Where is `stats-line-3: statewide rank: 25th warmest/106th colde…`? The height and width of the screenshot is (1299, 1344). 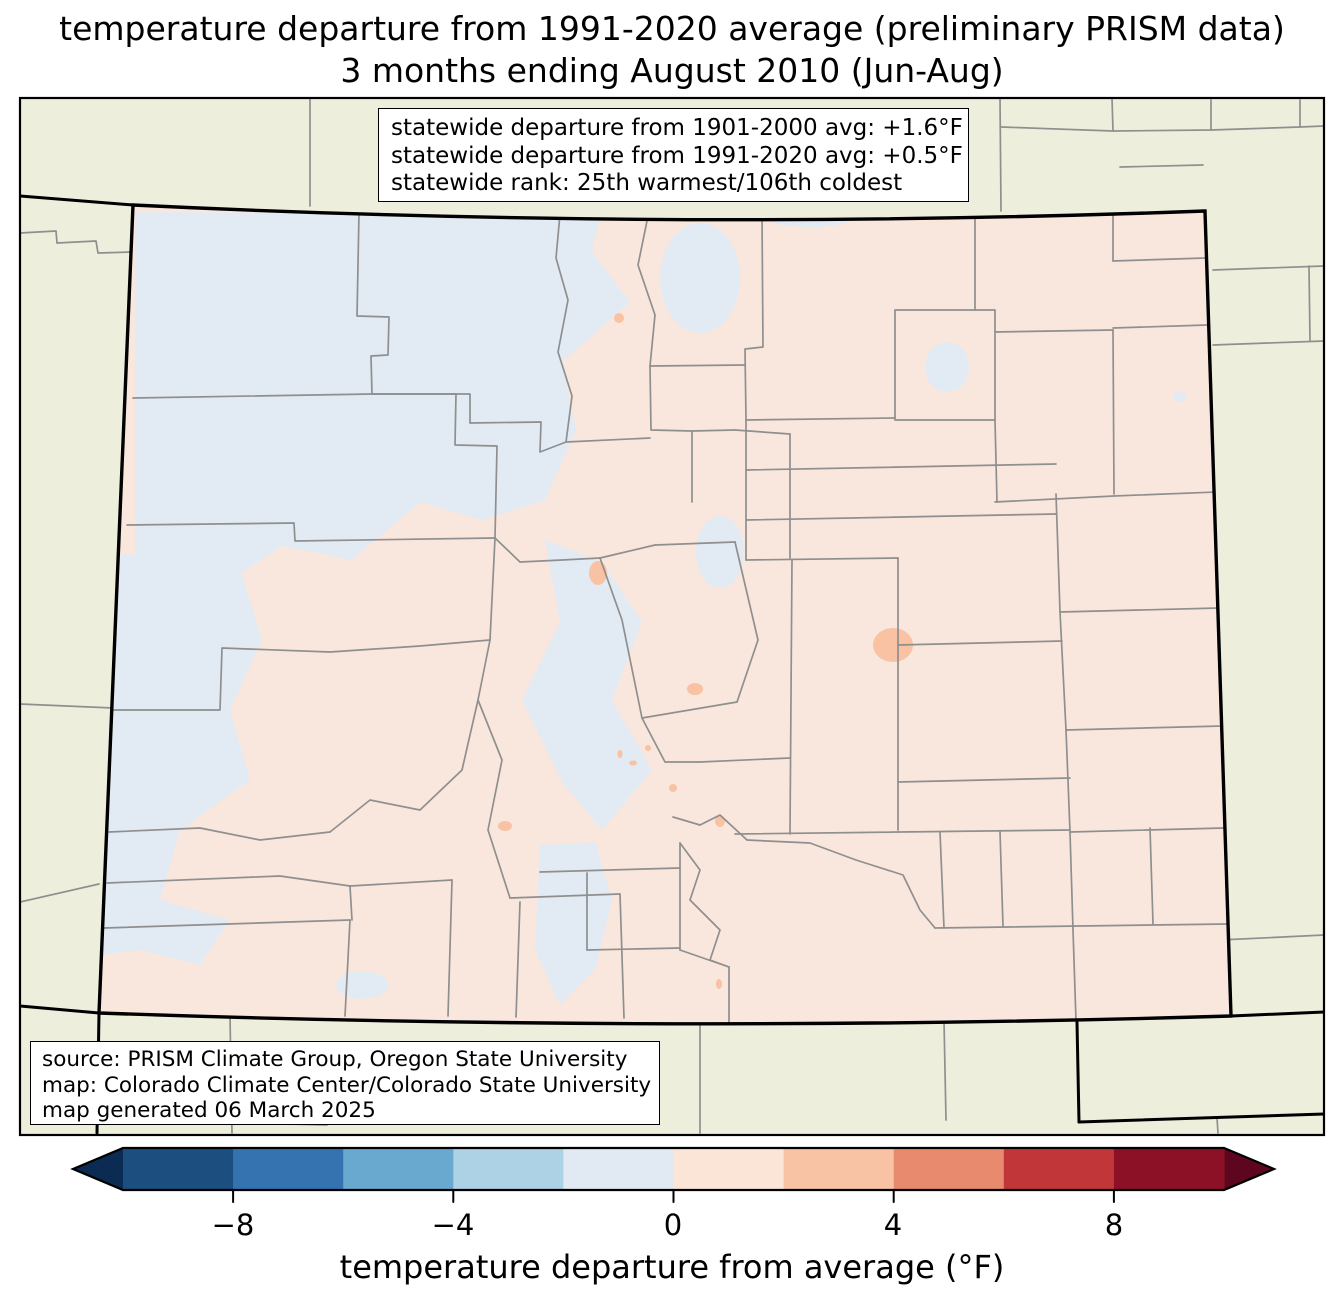
stats-line-3: statewide rank: 25th warmest/106th colde… is located at coordinates (647, 183).